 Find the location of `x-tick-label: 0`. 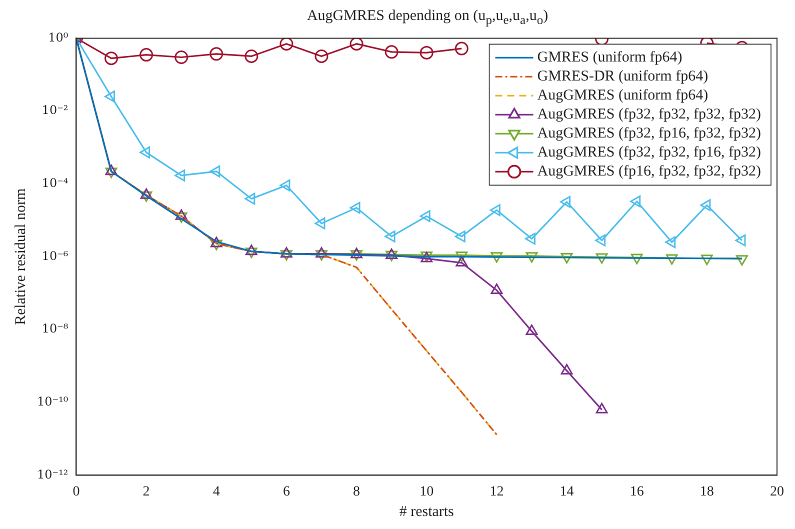

x-tick-label: 0 is located at coordinates (76, 492).